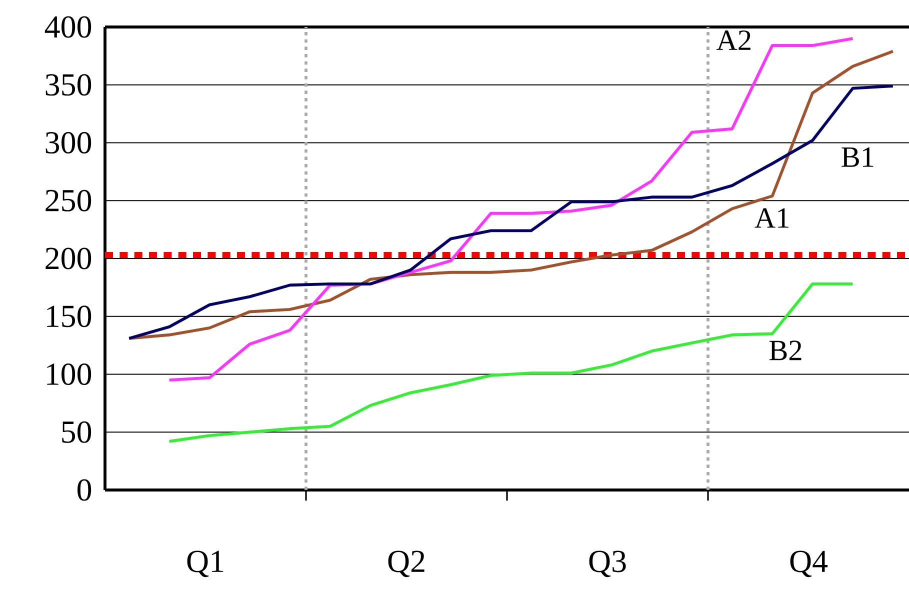  Describe the element at coordinates (68, 27) in the screenshot. I see `y-tick-label: 400` at that location.